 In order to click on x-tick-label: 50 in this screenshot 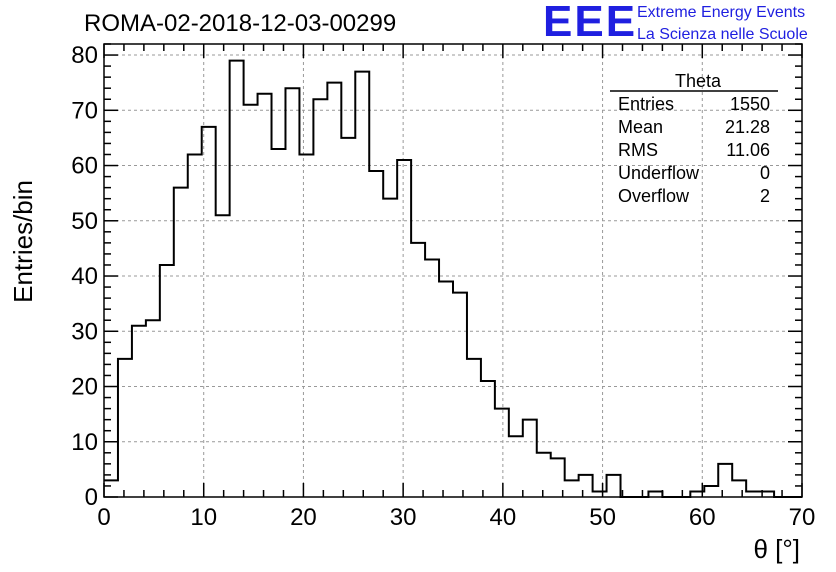, I will do `click(602, 517)`.